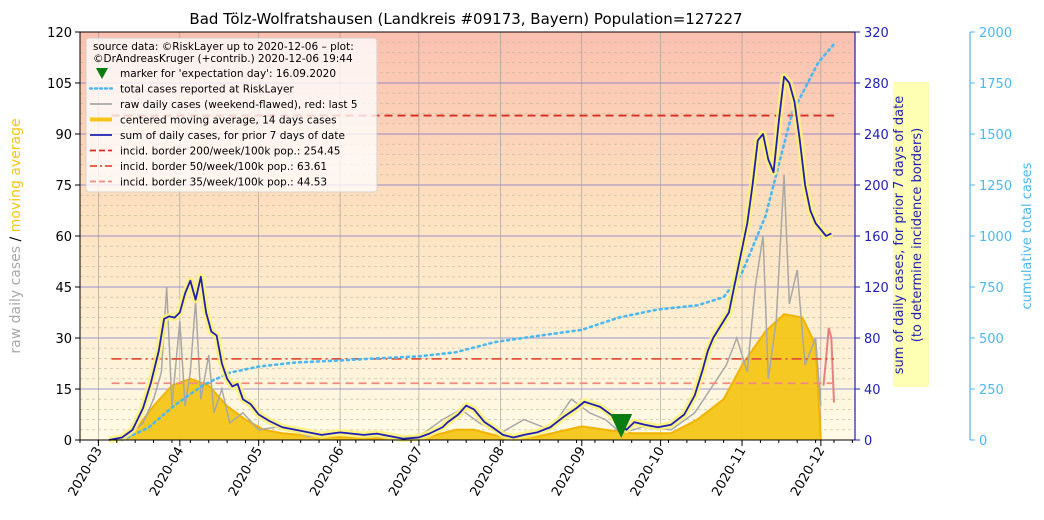 This screenshot has height=520, width=1044. Describe the element at coordinates (68, 441) in the screenshot. I see `y-left-tick-label: 0` at that location.